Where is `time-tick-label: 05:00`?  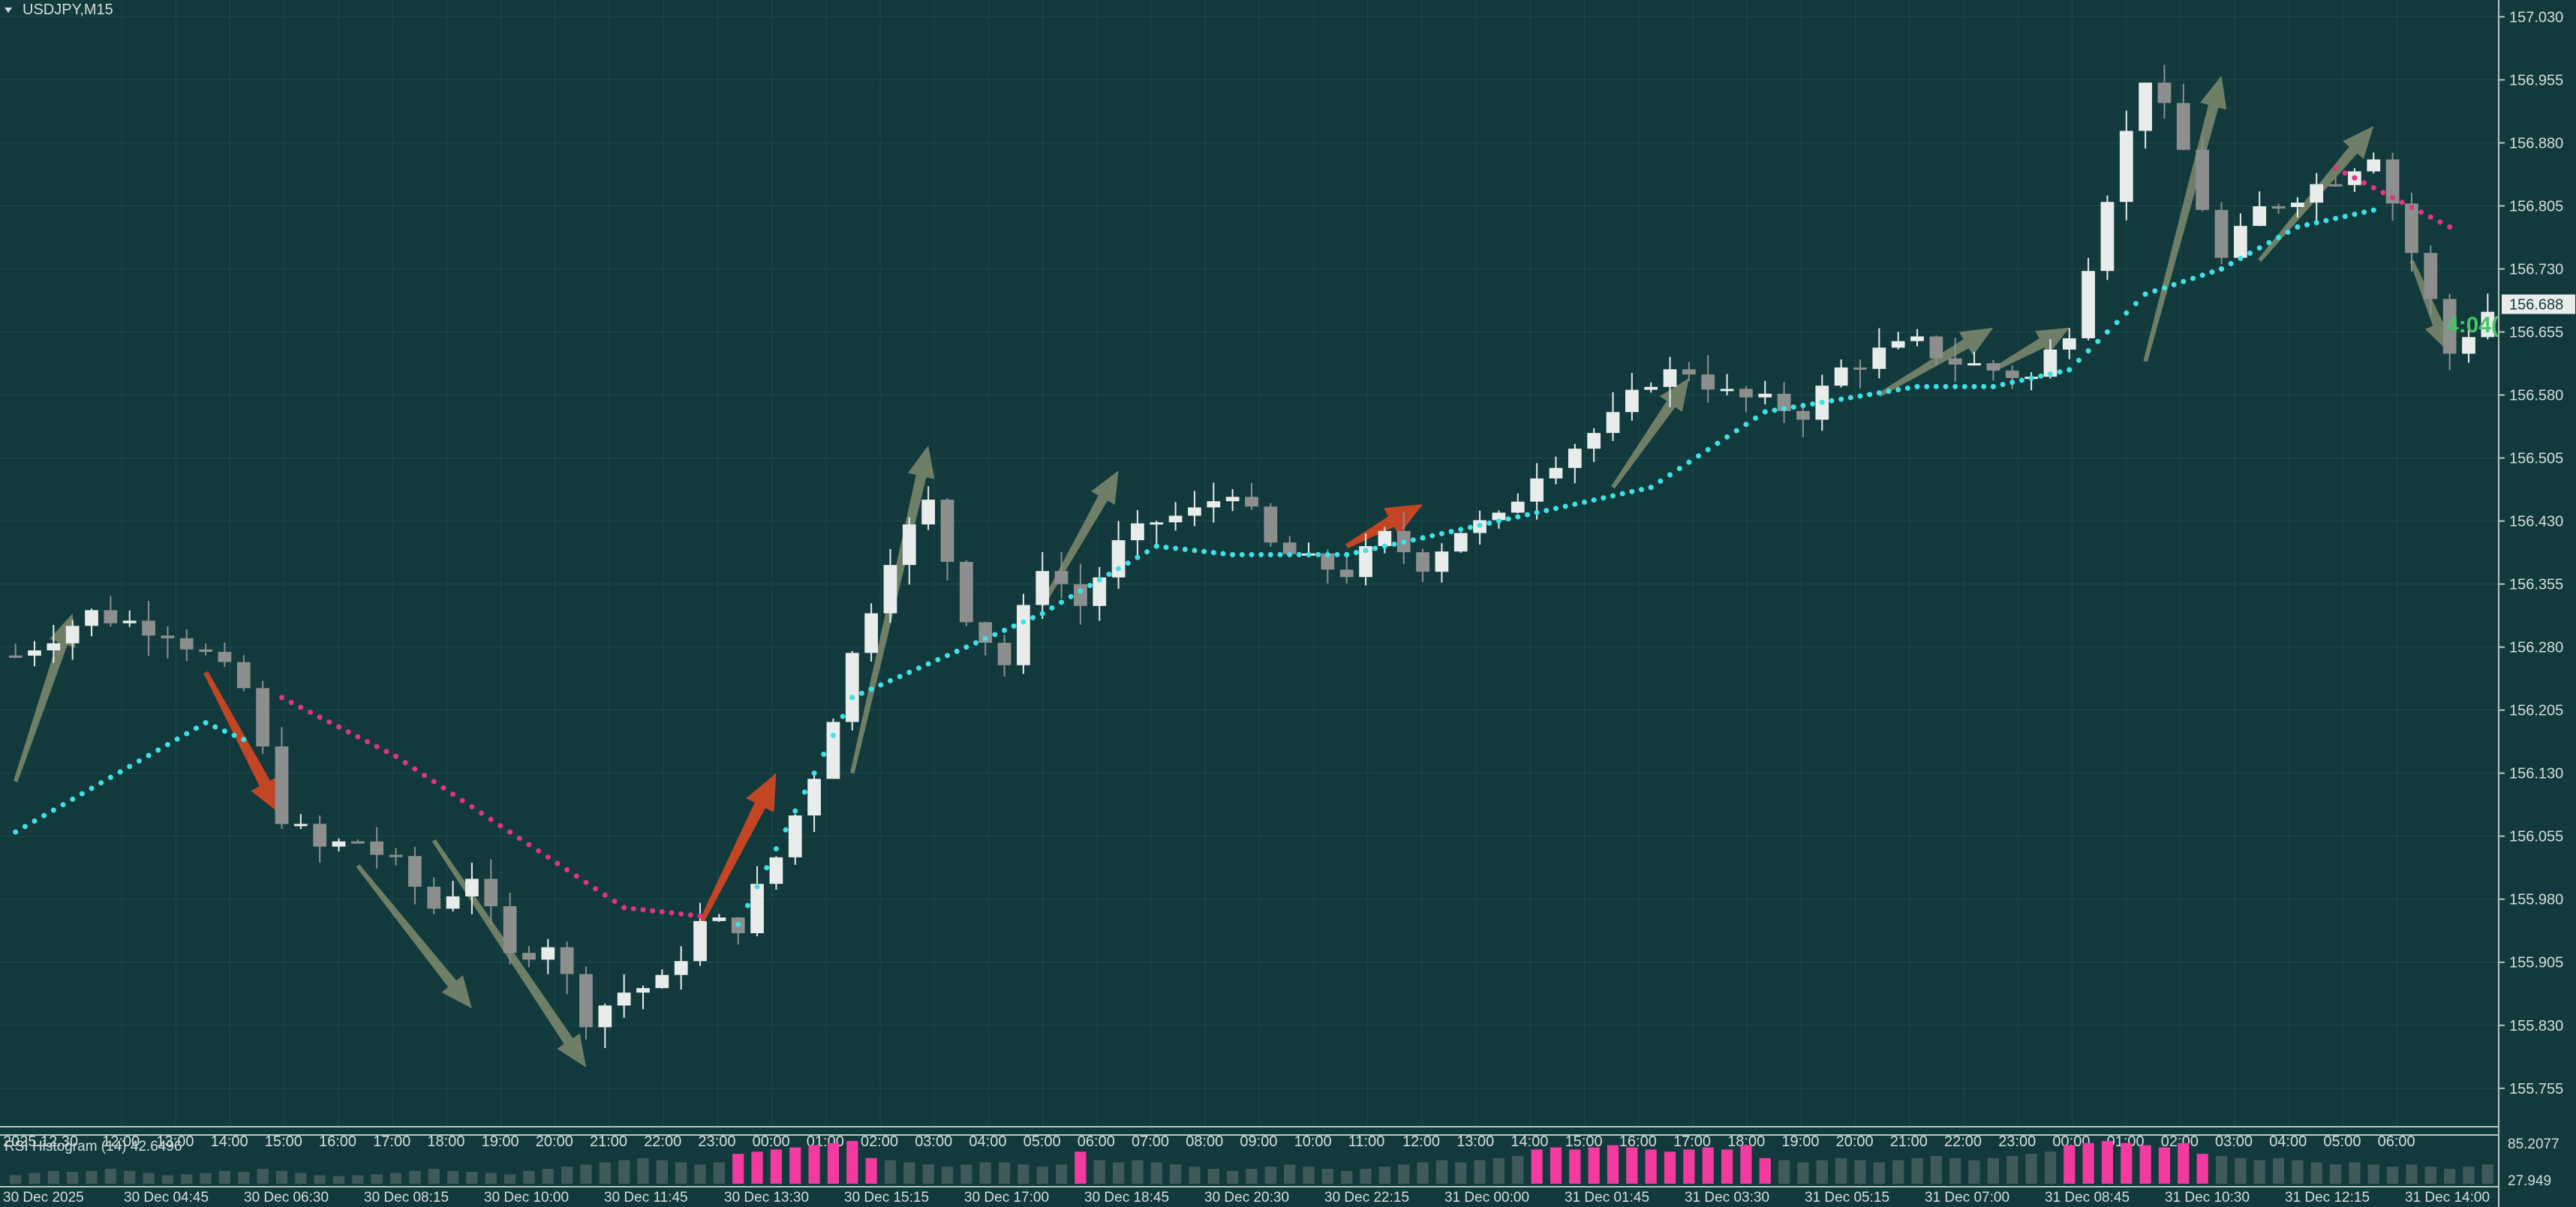
time-tick-label: 05:00 is located at coordinates (2342, 1141).